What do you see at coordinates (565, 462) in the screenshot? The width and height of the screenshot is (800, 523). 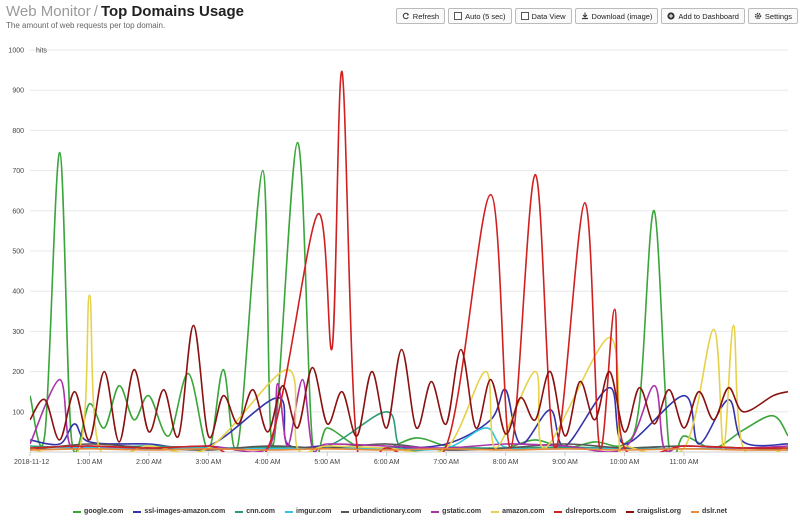 I see `x-tick-label: 9:00 AM` at bounding box center [565, 462].